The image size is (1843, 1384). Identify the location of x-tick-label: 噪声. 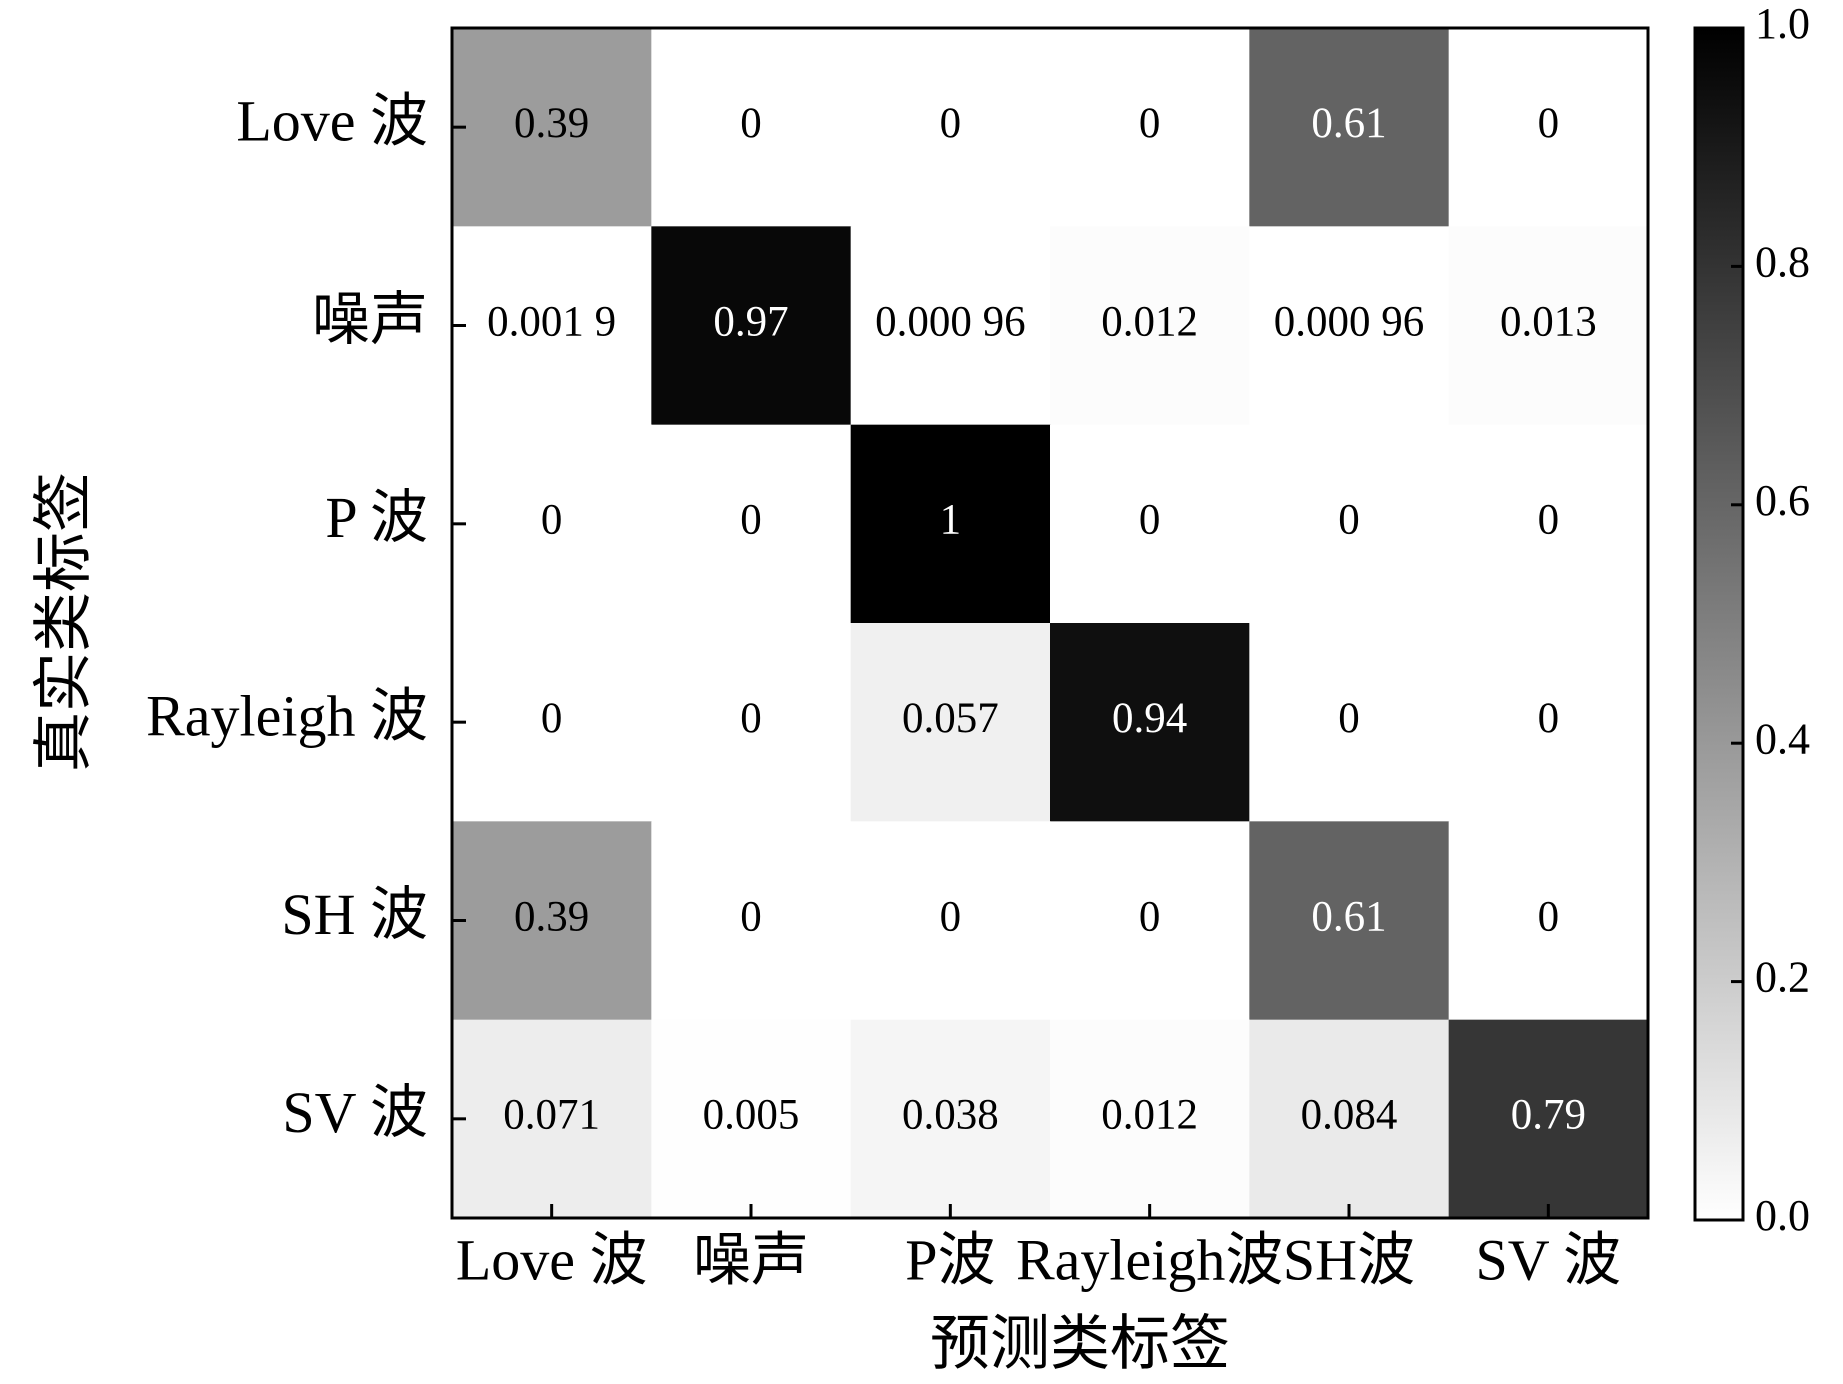
(751, 1259).